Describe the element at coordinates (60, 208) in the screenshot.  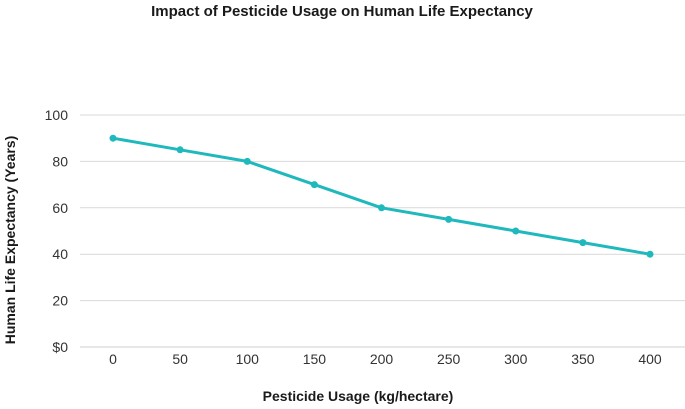
I see `y-tick-label: 60` at that location.